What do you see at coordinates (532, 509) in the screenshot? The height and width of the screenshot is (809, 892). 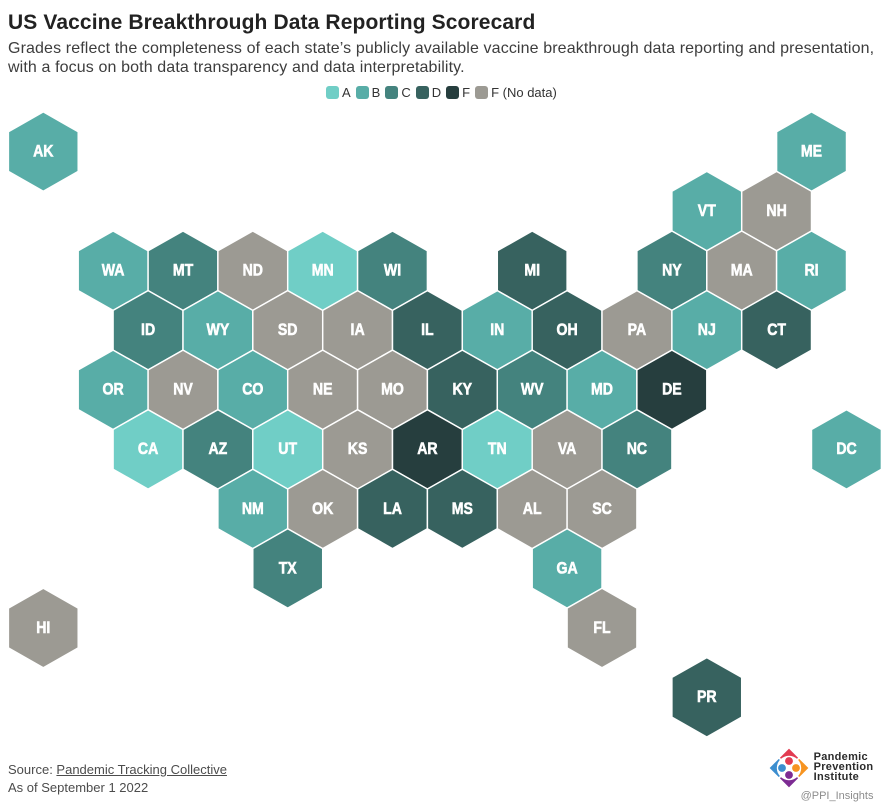 I see `svg-text: AL` at bounding box center [532, 509].